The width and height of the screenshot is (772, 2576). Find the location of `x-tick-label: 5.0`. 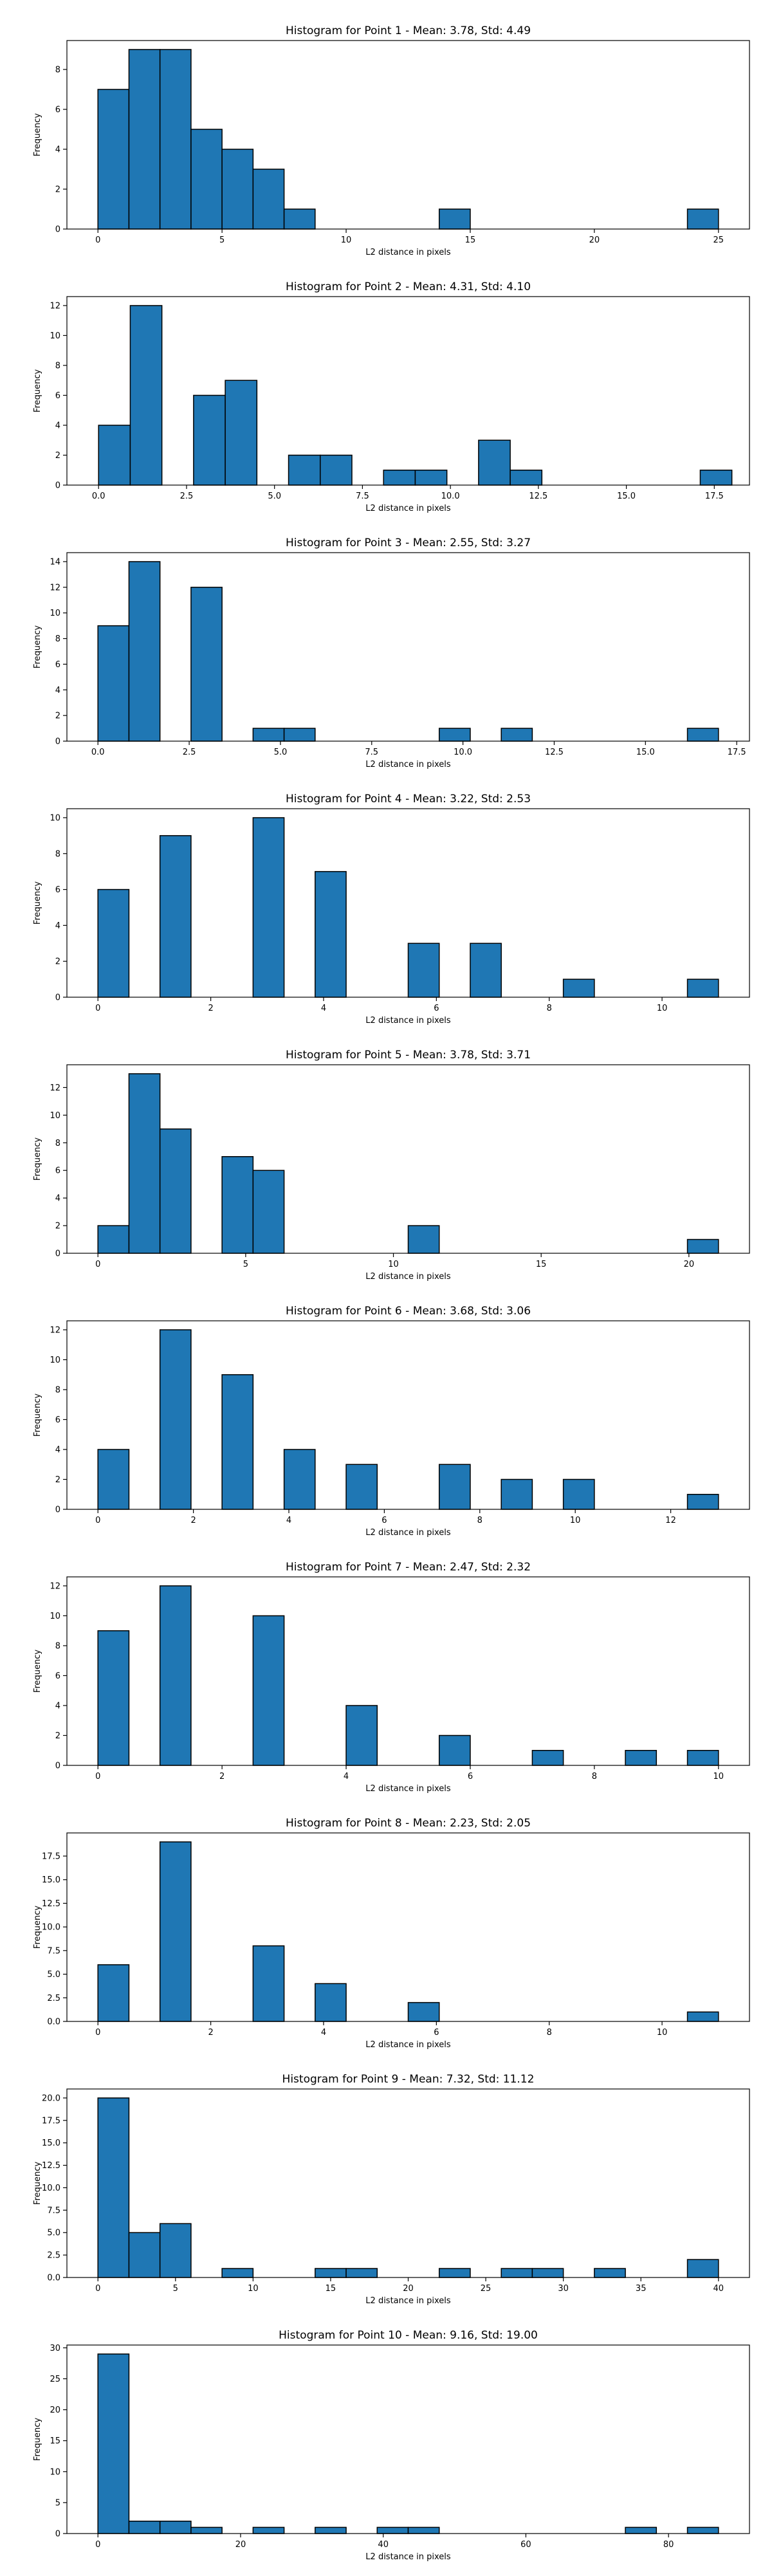

x-tick-label: 5.0 is located at coordinates (281, 752).